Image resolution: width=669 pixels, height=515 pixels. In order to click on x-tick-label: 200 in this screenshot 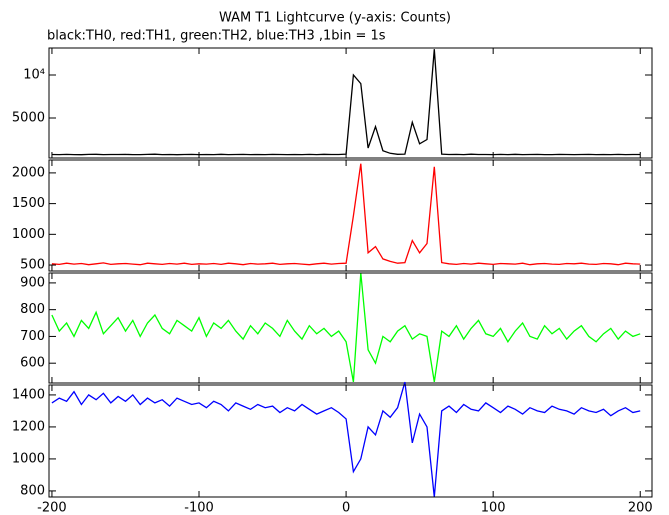, I will do `click(640, 508)`.